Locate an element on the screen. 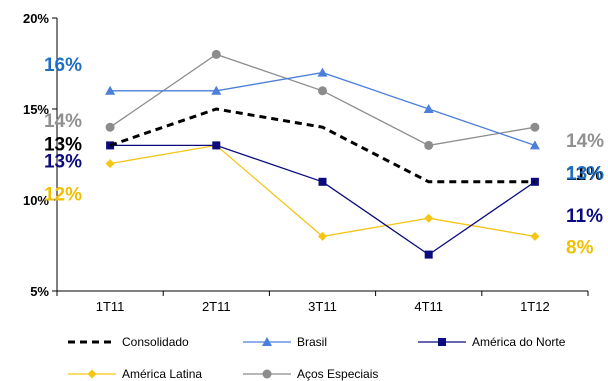 This screenshot has width=608, height=381. legend-label: Aços Especiais is located at coordinates (337, 374).